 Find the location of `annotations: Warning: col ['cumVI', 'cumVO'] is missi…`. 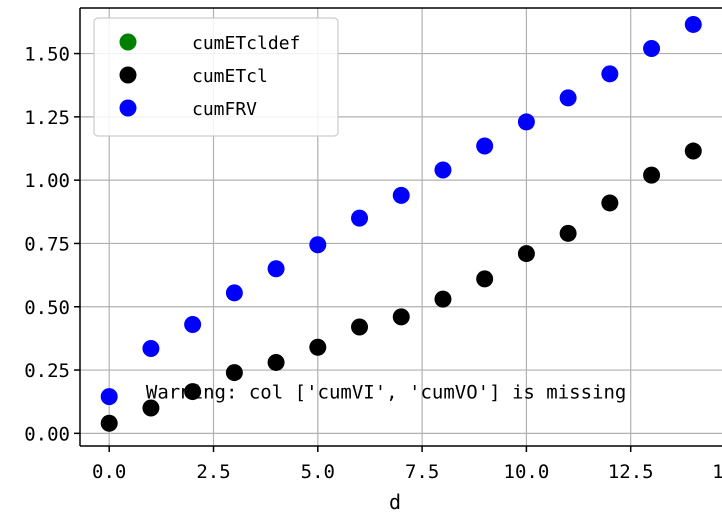

annotations: Warning: col ['cumVI', 'cumVO'] is missi… is located at coordinates (386, 393).